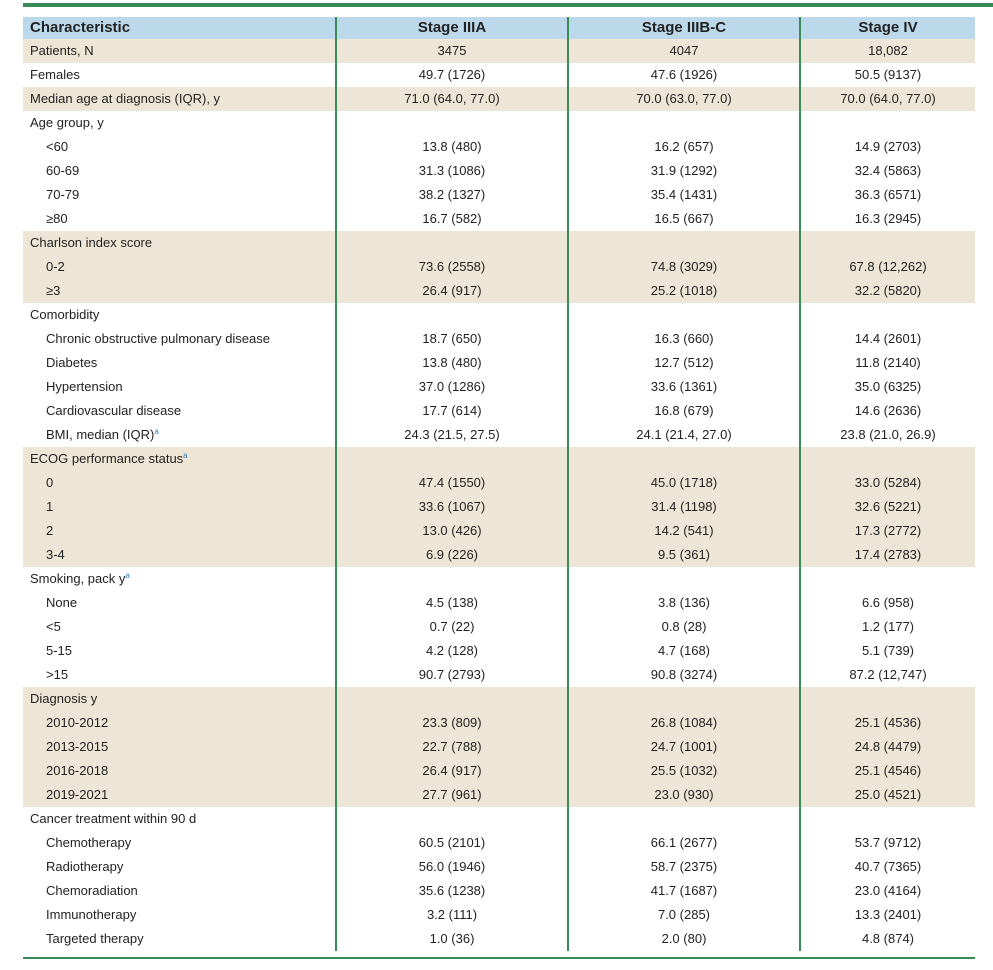  I want to click on row-label-cell: Radiotherapy, so click(179, 867).